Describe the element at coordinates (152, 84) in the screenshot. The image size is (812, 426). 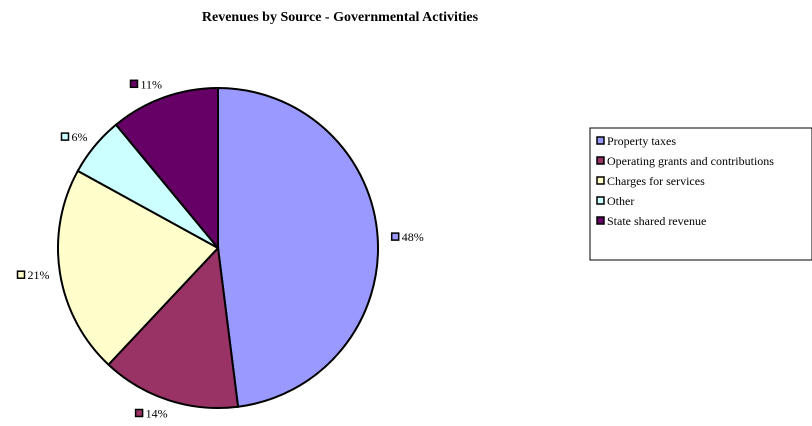
I see `data-label-state-shared-revenue: 11%` at that location.